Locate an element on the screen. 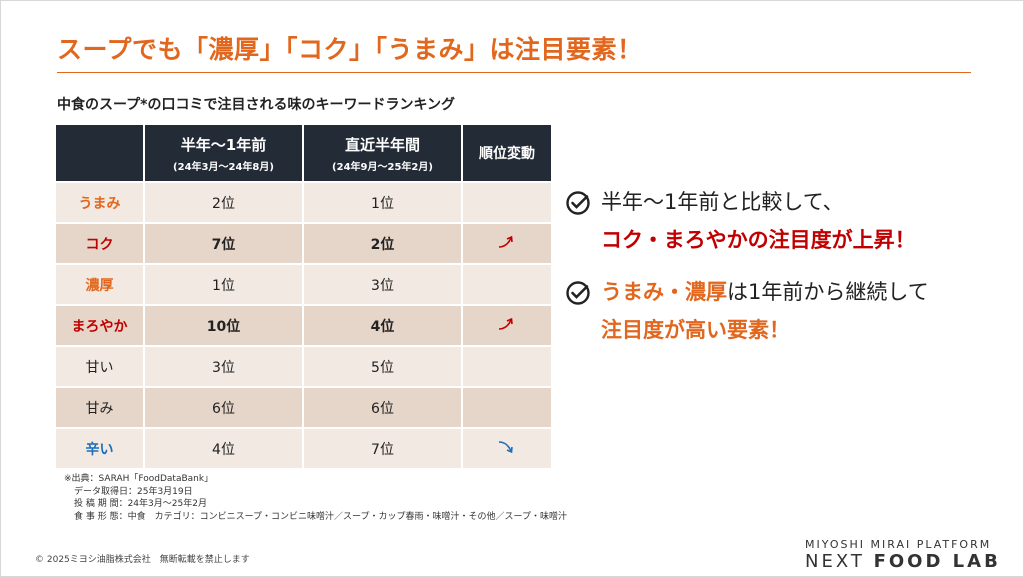 The width and height of the screenshot is (1024, 577). header-prev-range: (24年3月～24年8月) is located at coordinates (223, 167).